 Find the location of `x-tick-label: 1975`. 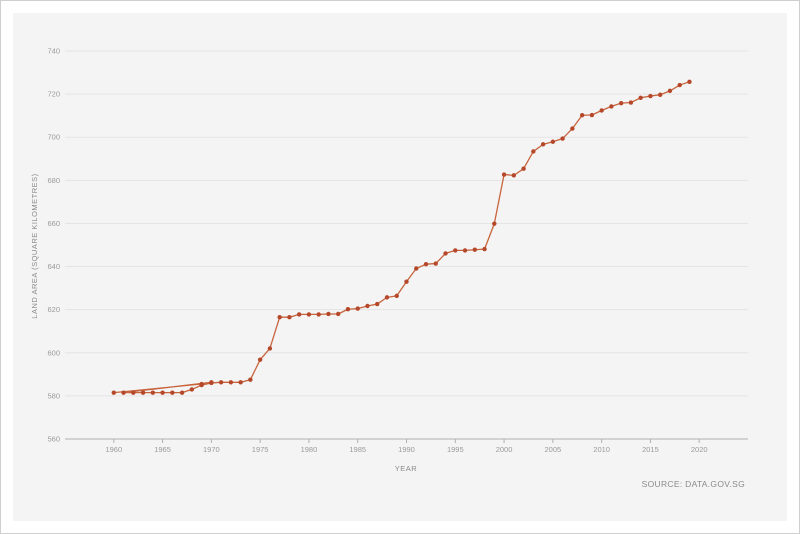

x-tick-label: 1975 is located at coordinates (260, 449).